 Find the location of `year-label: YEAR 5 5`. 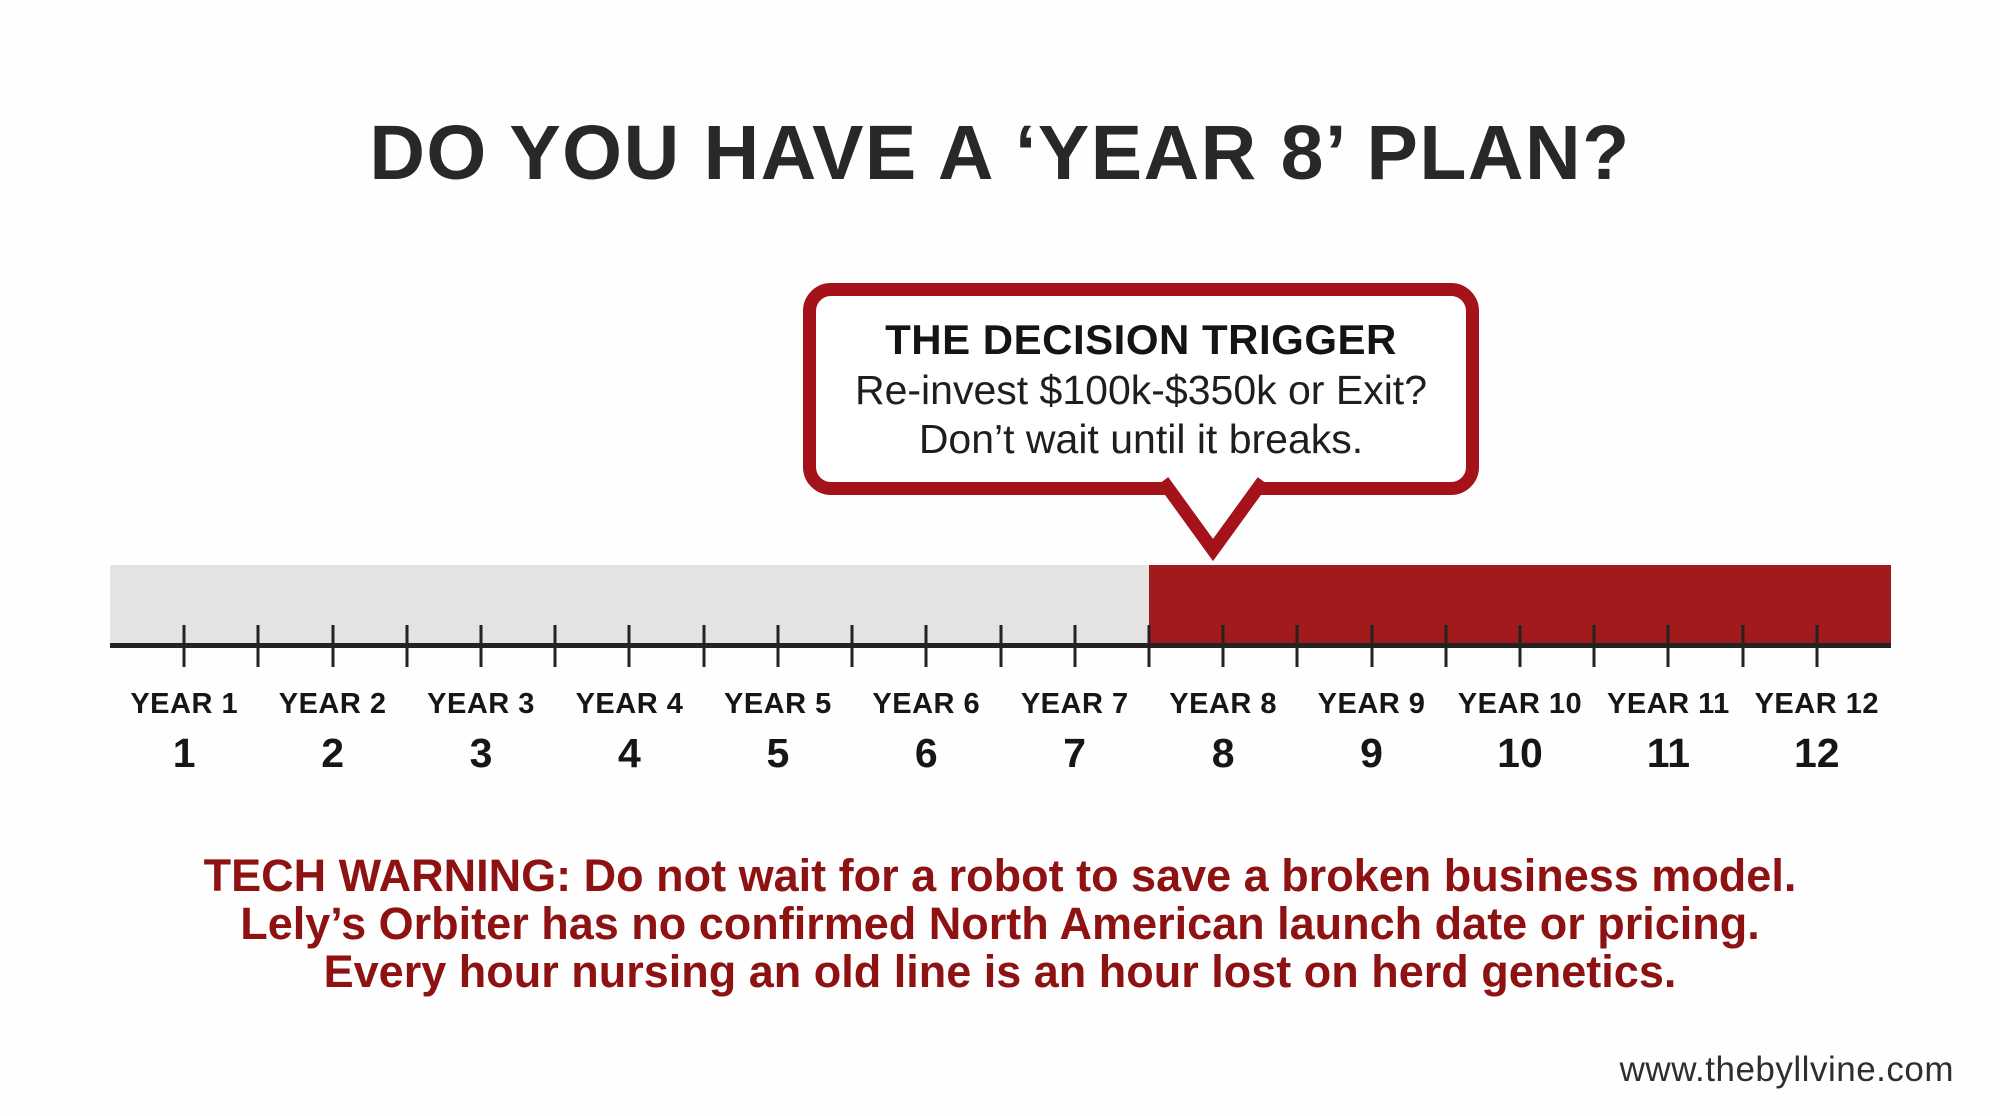

year-label: YEAR 5 5 is located at coordinates (778, 732).